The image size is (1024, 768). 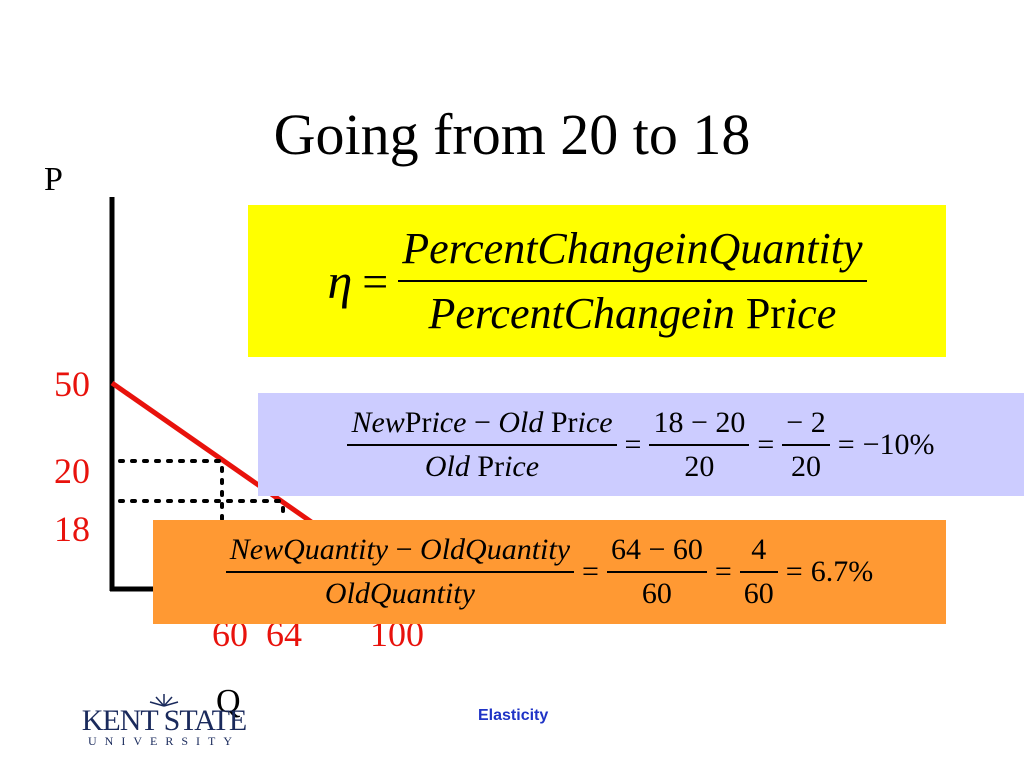 I want to click on logo-wordmark: KENT STATE, so click(x=164, y=720).